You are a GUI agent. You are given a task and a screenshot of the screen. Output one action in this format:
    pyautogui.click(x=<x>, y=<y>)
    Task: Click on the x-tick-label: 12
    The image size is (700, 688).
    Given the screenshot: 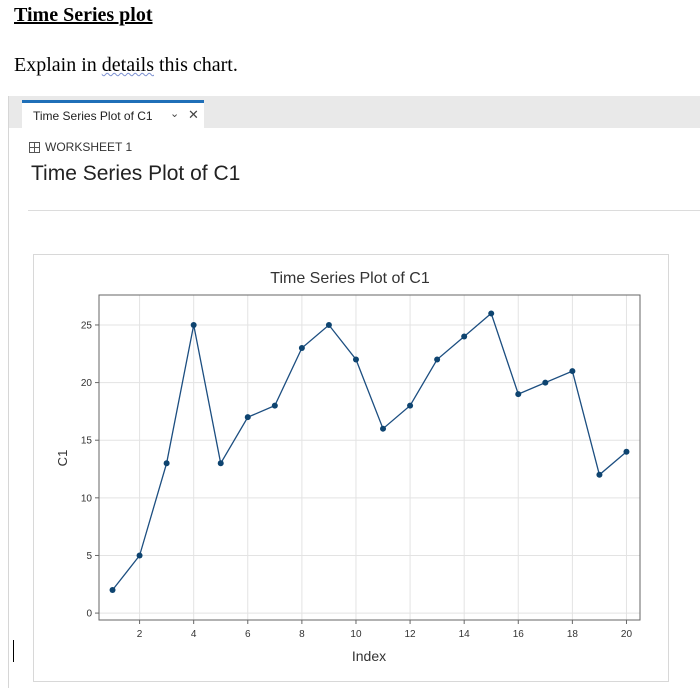 What is the action you would take?
    pyautogui.click(x=411, y=634)
    